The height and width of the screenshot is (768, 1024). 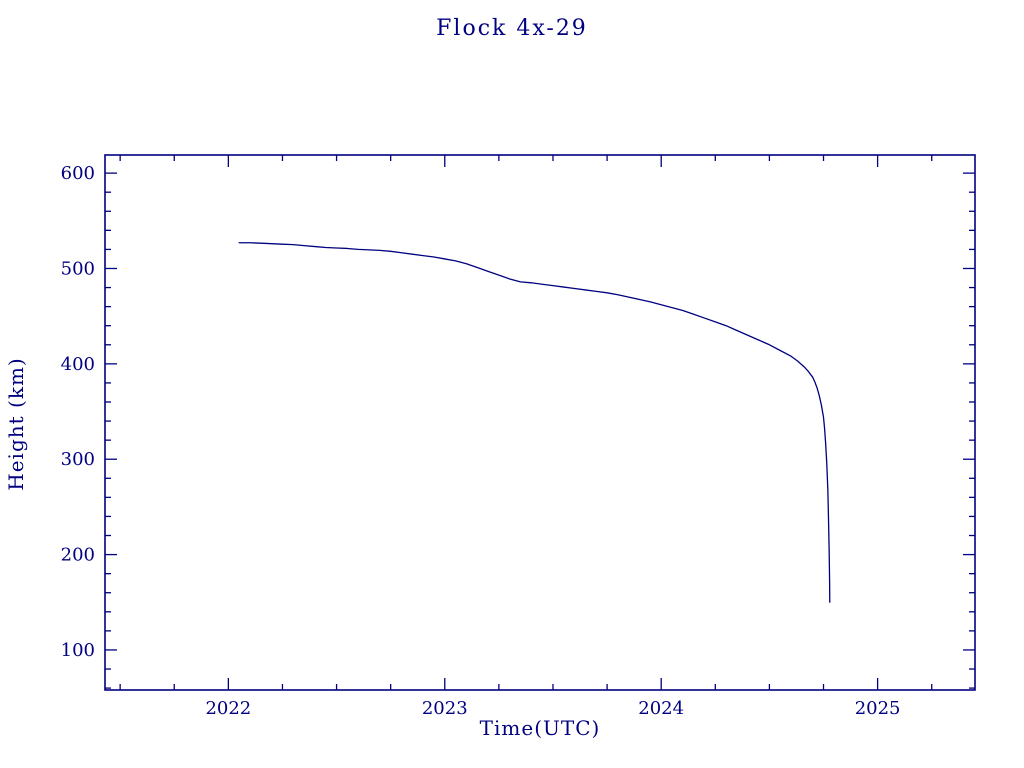 What do you see at coordinates (78, 650) in the screenshot?
I see `y-tick-label: 100` at bounding box center [78, 650].